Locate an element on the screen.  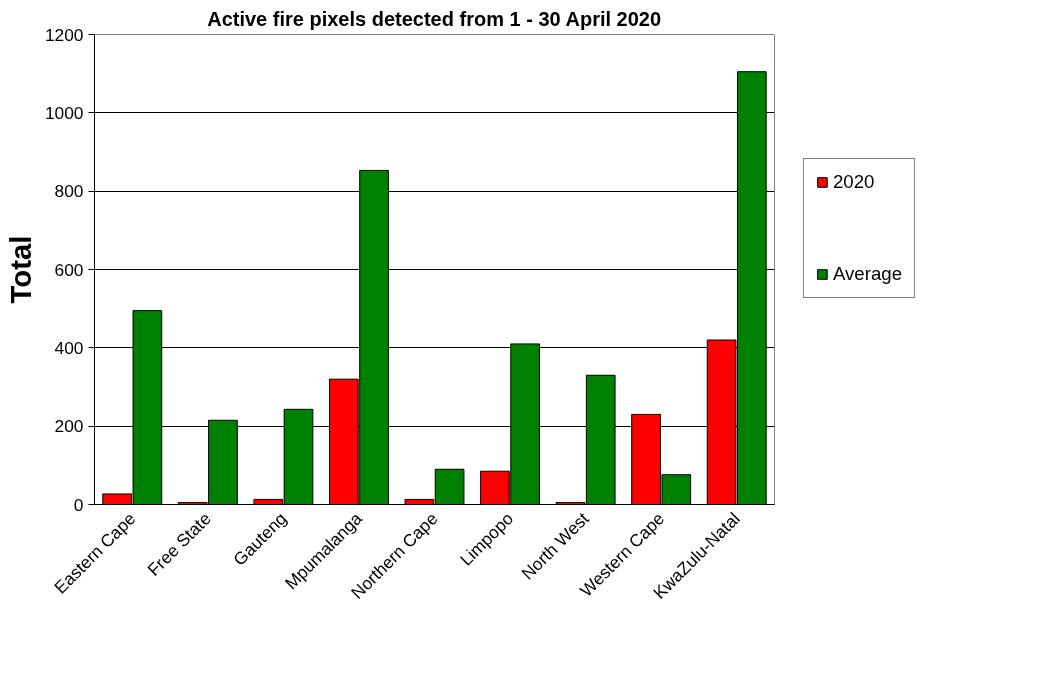
y-tick-label: 200 is located at coordinates (69, 426).